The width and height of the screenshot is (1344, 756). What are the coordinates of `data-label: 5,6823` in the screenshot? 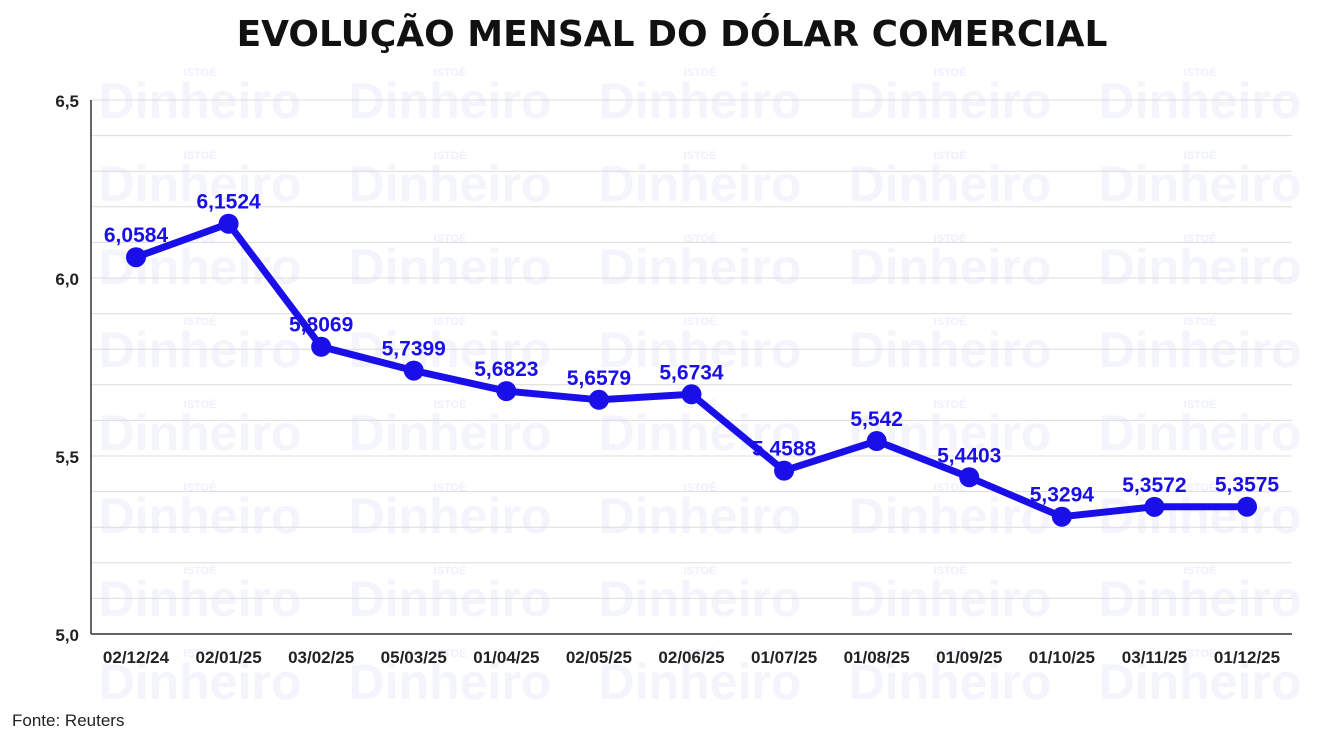 It's located at (506, 369).